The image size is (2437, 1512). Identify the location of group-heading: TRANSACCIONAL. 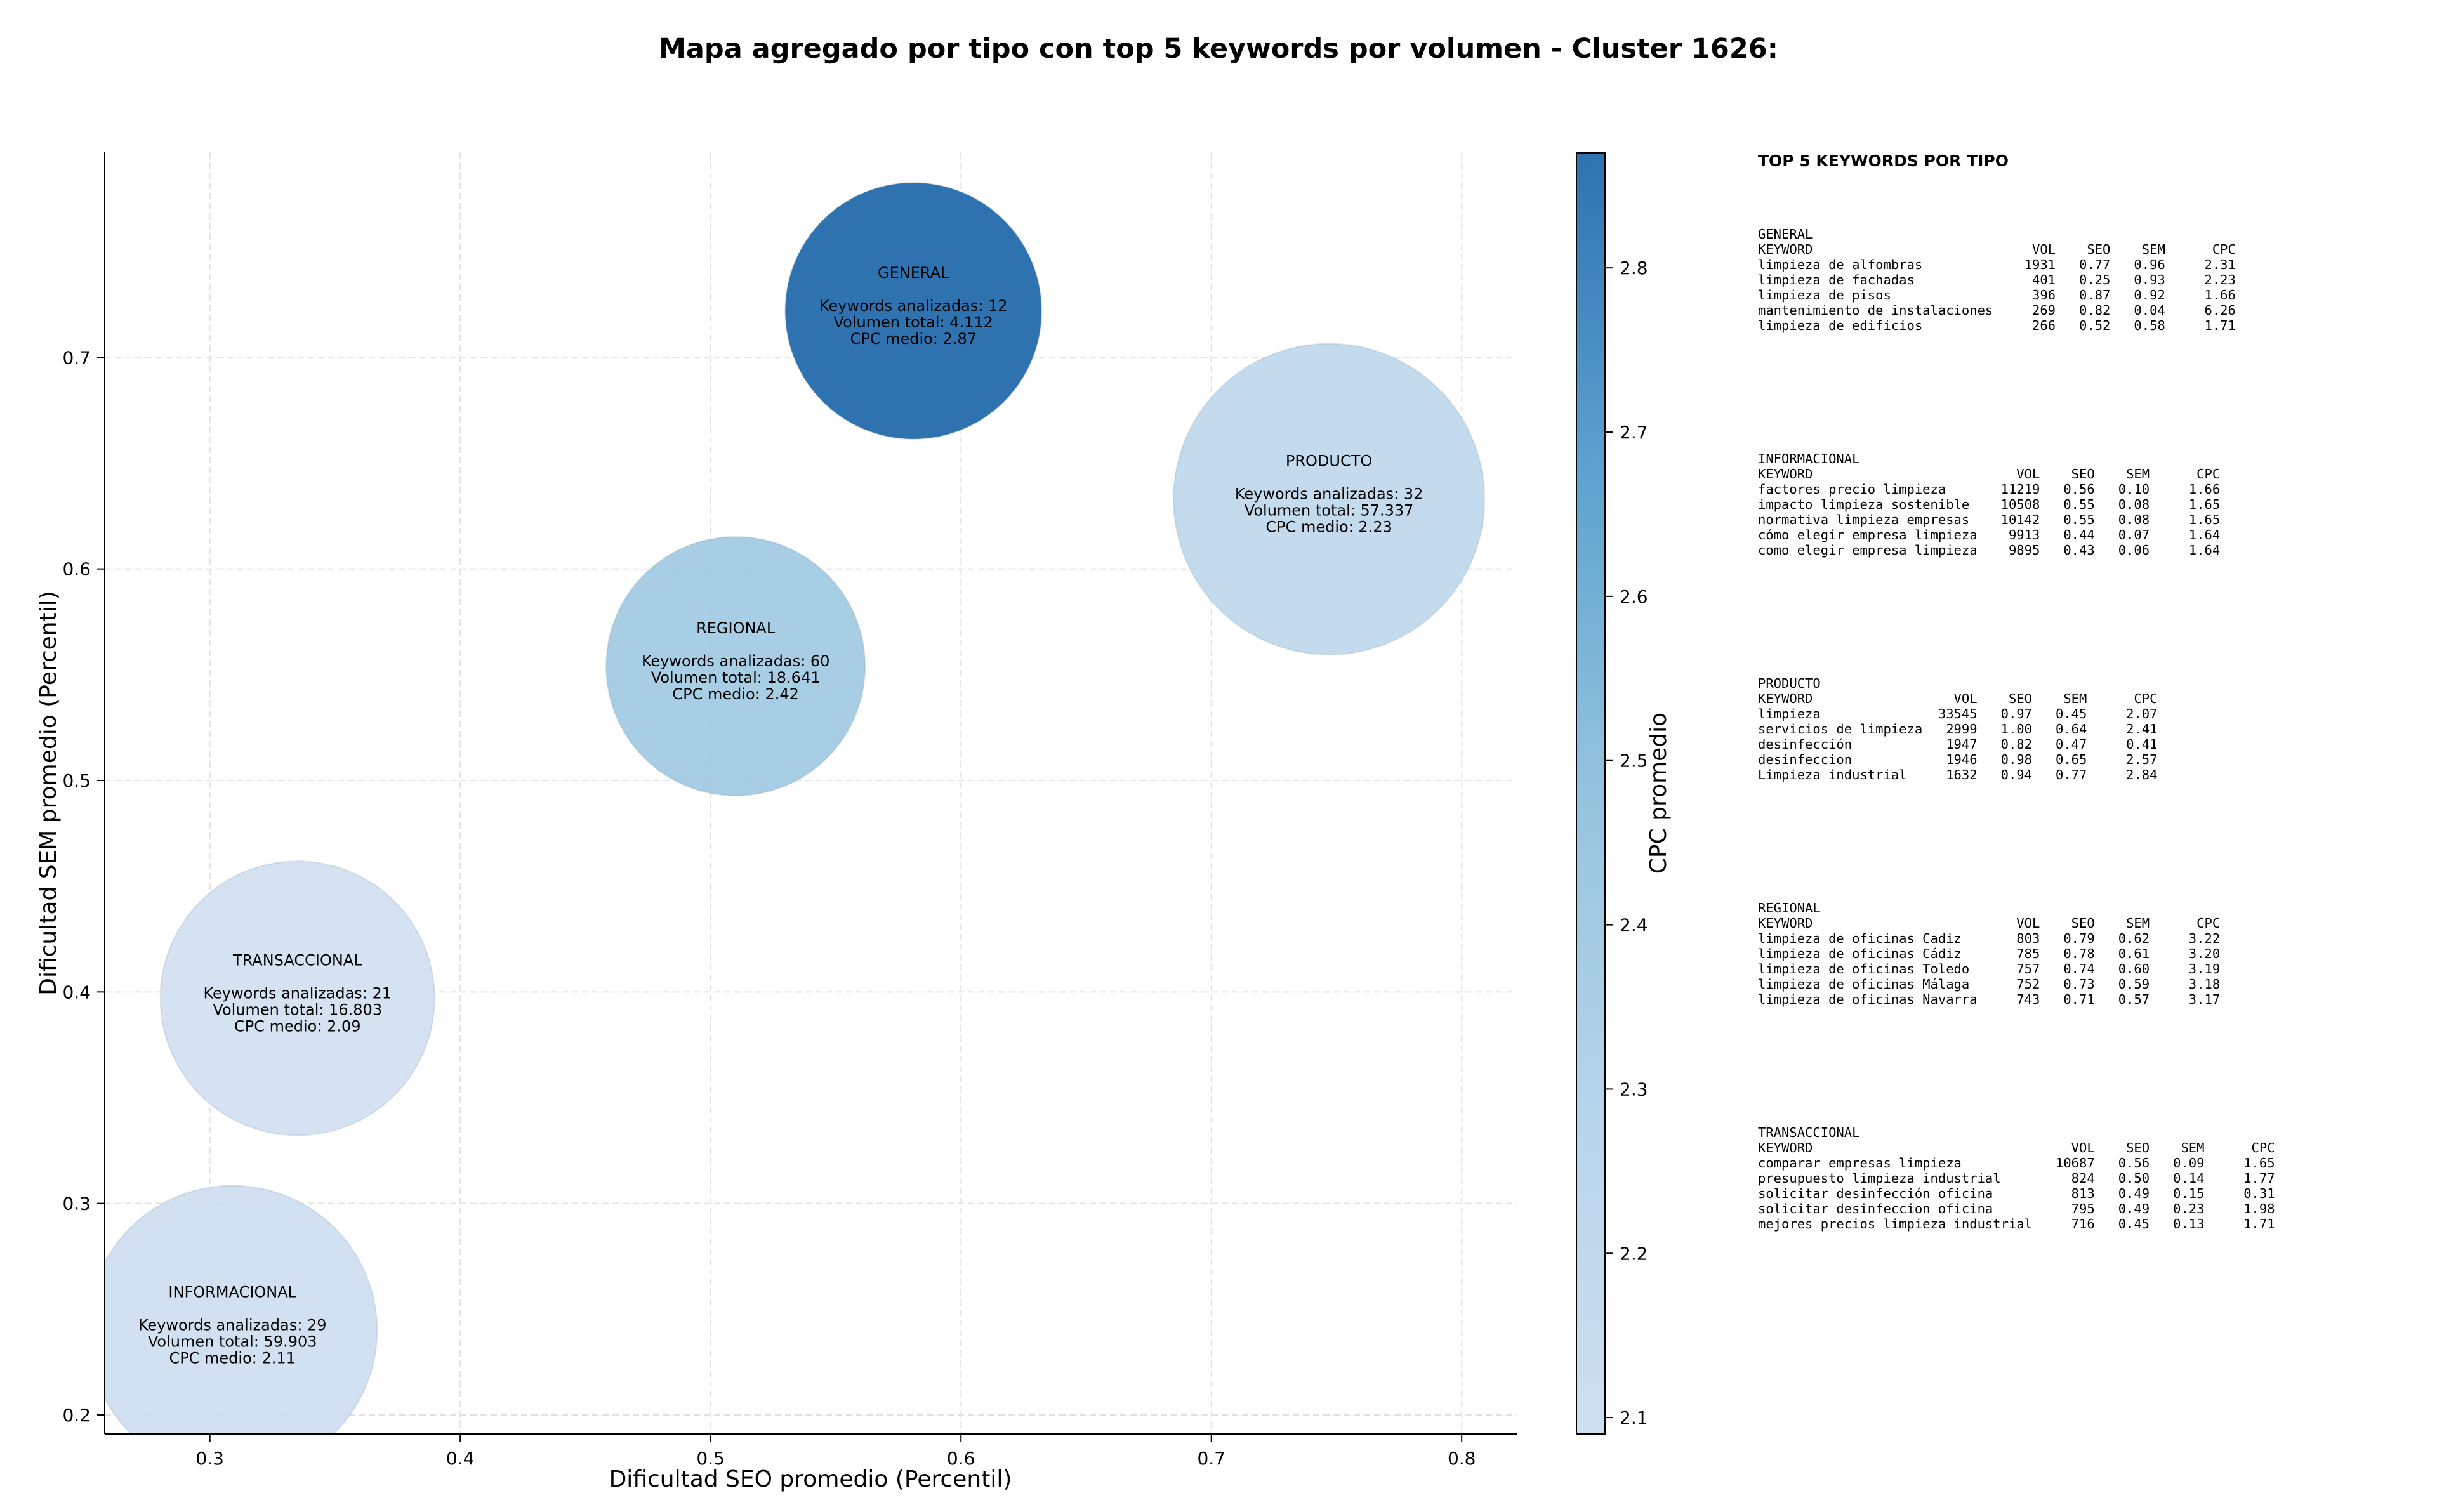
(1809, 1133).